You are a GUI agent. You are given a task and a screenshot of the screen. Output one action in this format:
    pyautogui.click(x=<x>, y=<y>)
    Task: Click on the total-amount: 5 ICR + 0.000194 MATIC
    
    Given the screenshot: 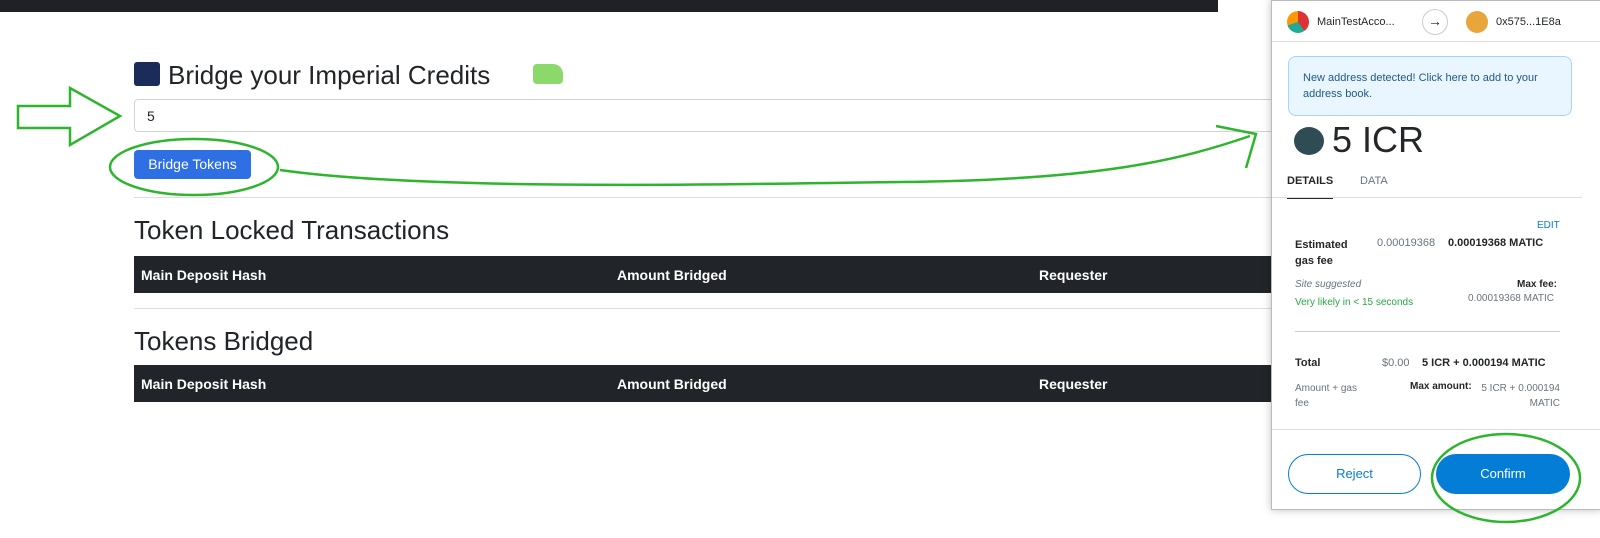 What is the action you would take?
    pyautogui.click(x=1484, y=363)
    